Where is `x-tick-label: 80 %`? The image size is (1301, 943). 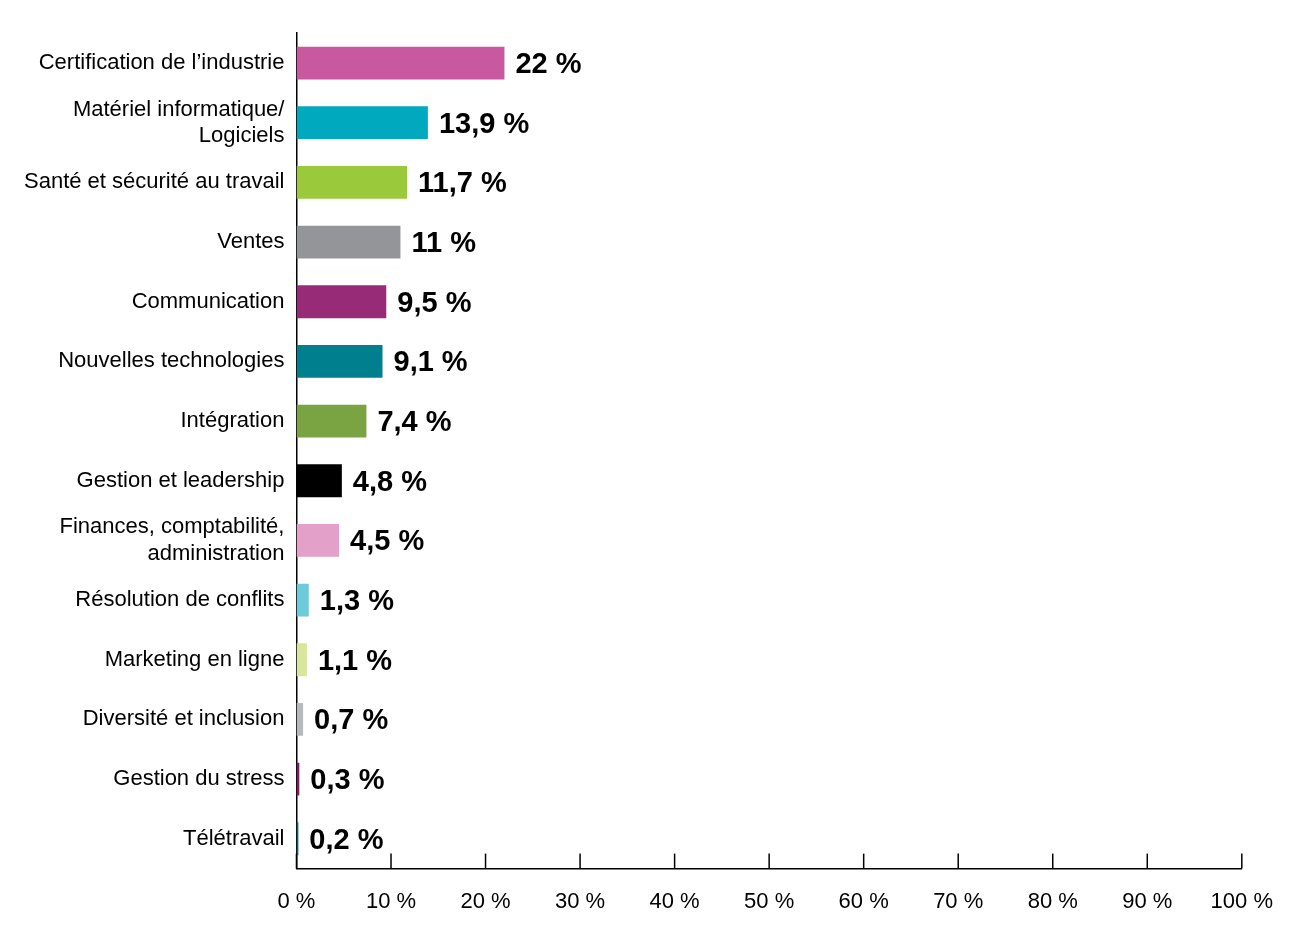
x-tick-label: 80 % is located at coordinates (1052, 900).